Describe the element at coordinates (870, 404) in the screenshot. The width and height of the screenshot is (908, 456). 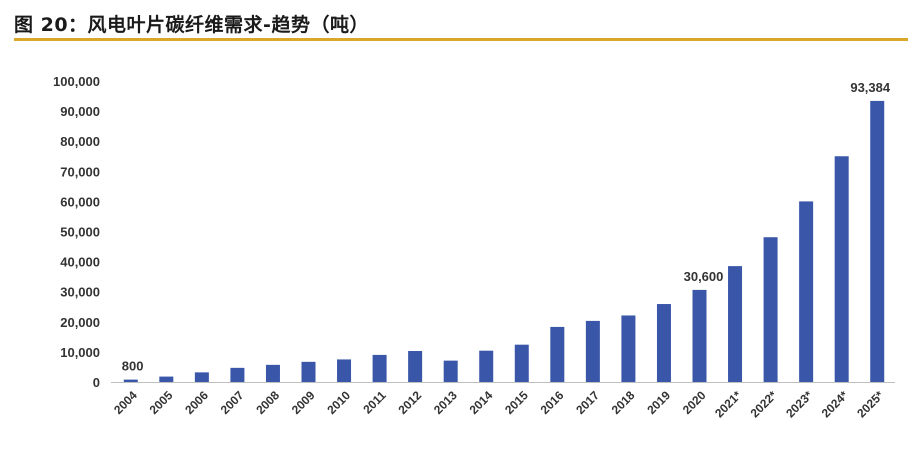
I see `x-tick-label: 2025*` at that location.